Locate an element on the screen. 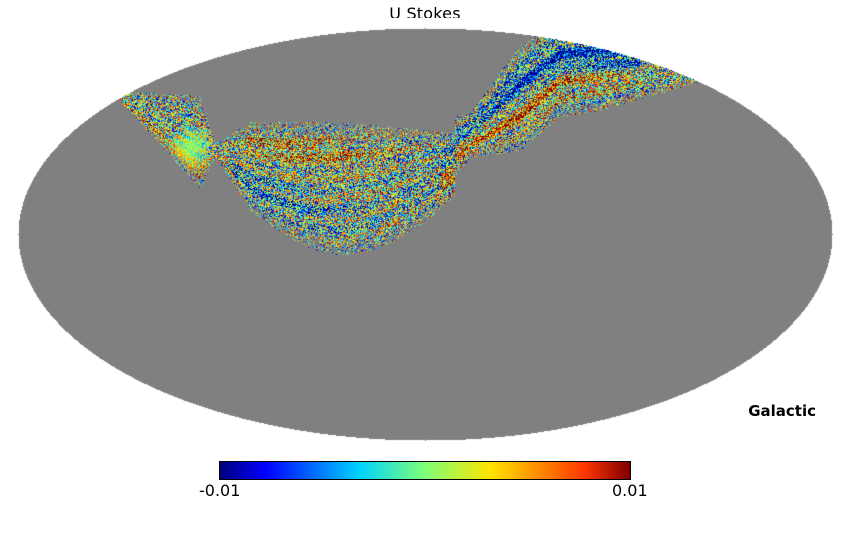 The image size is (850, 540). colorbar is located at coordinates (425, 470).